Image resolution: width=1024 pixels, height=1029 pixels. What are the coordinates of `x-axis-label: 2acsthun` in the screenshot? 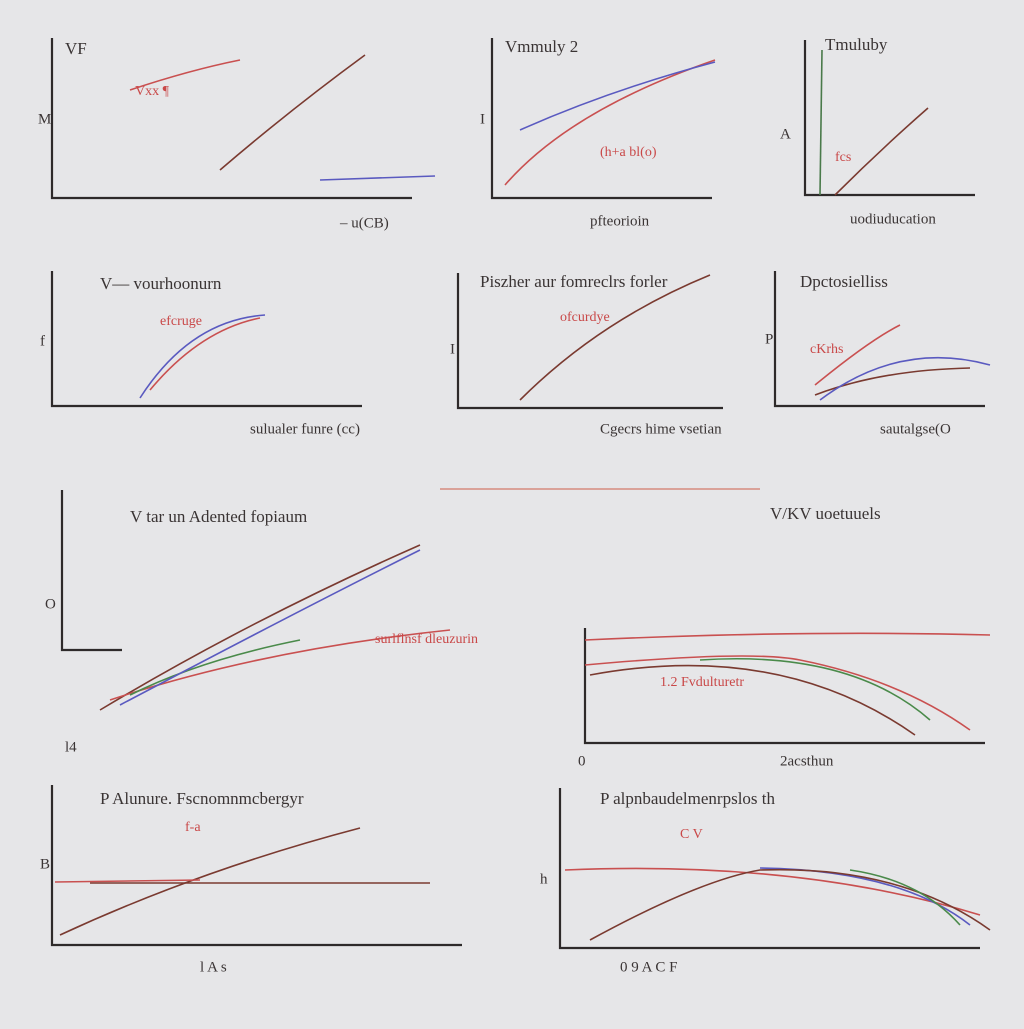 It's located at (807, 761).